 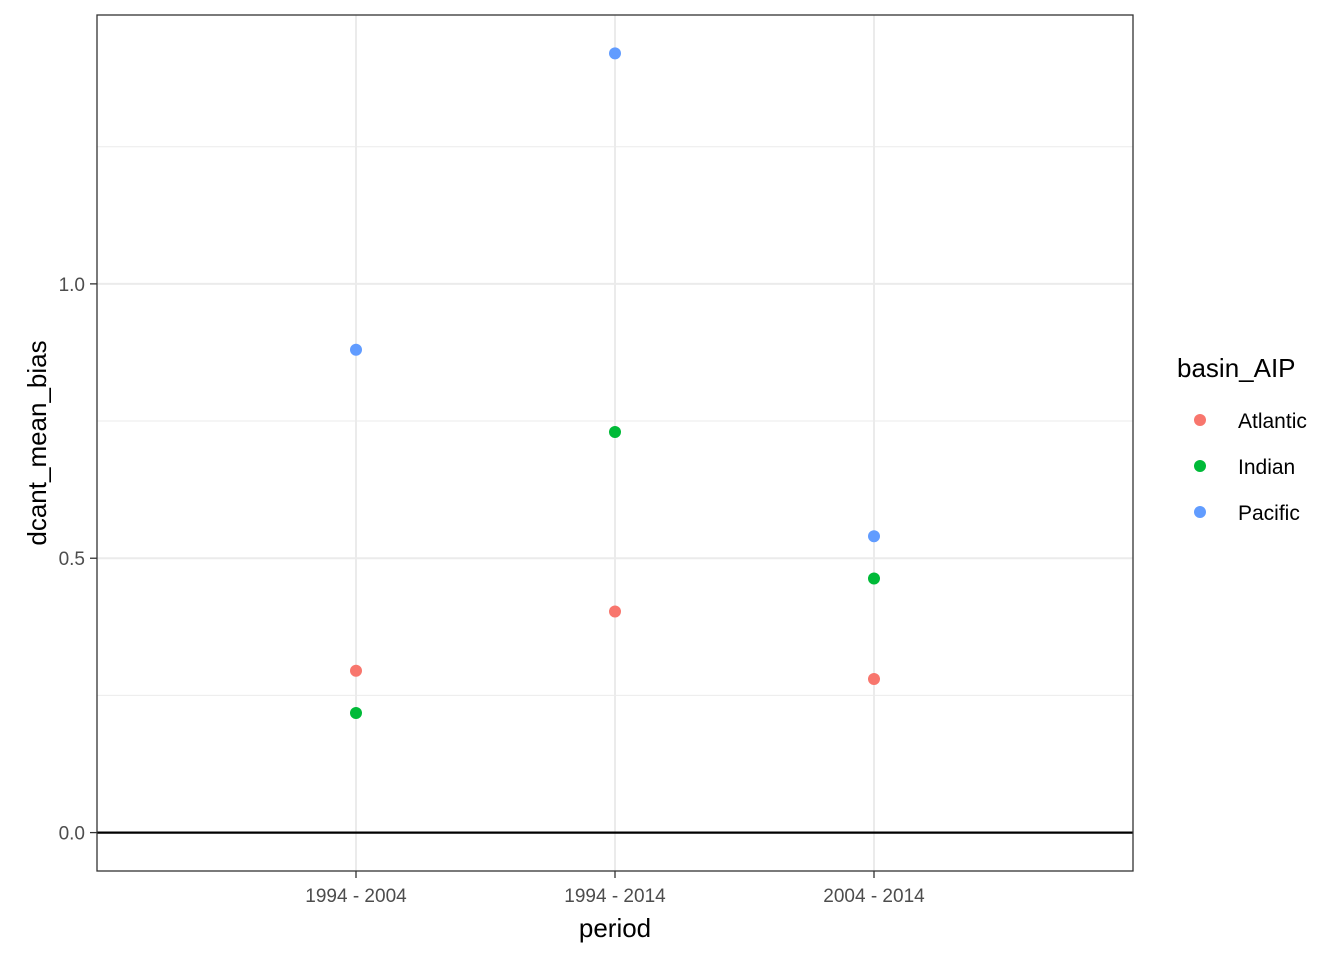 What do you see at coordinates (1266, 467) in the screenshot?
I see `legend-label-indian: Indian` at bounding box center [1266, 467].